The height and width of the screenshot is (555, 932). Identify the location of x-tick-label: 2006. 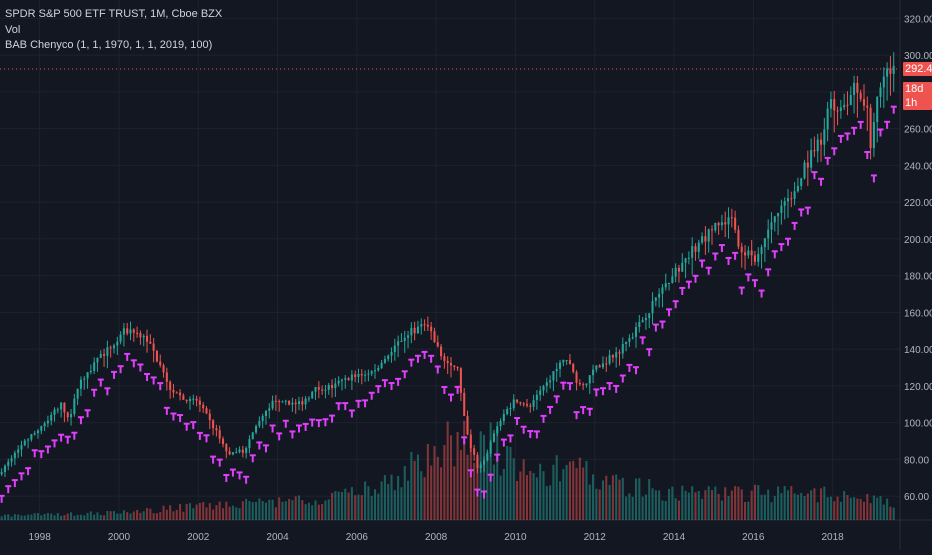
(357, 537).